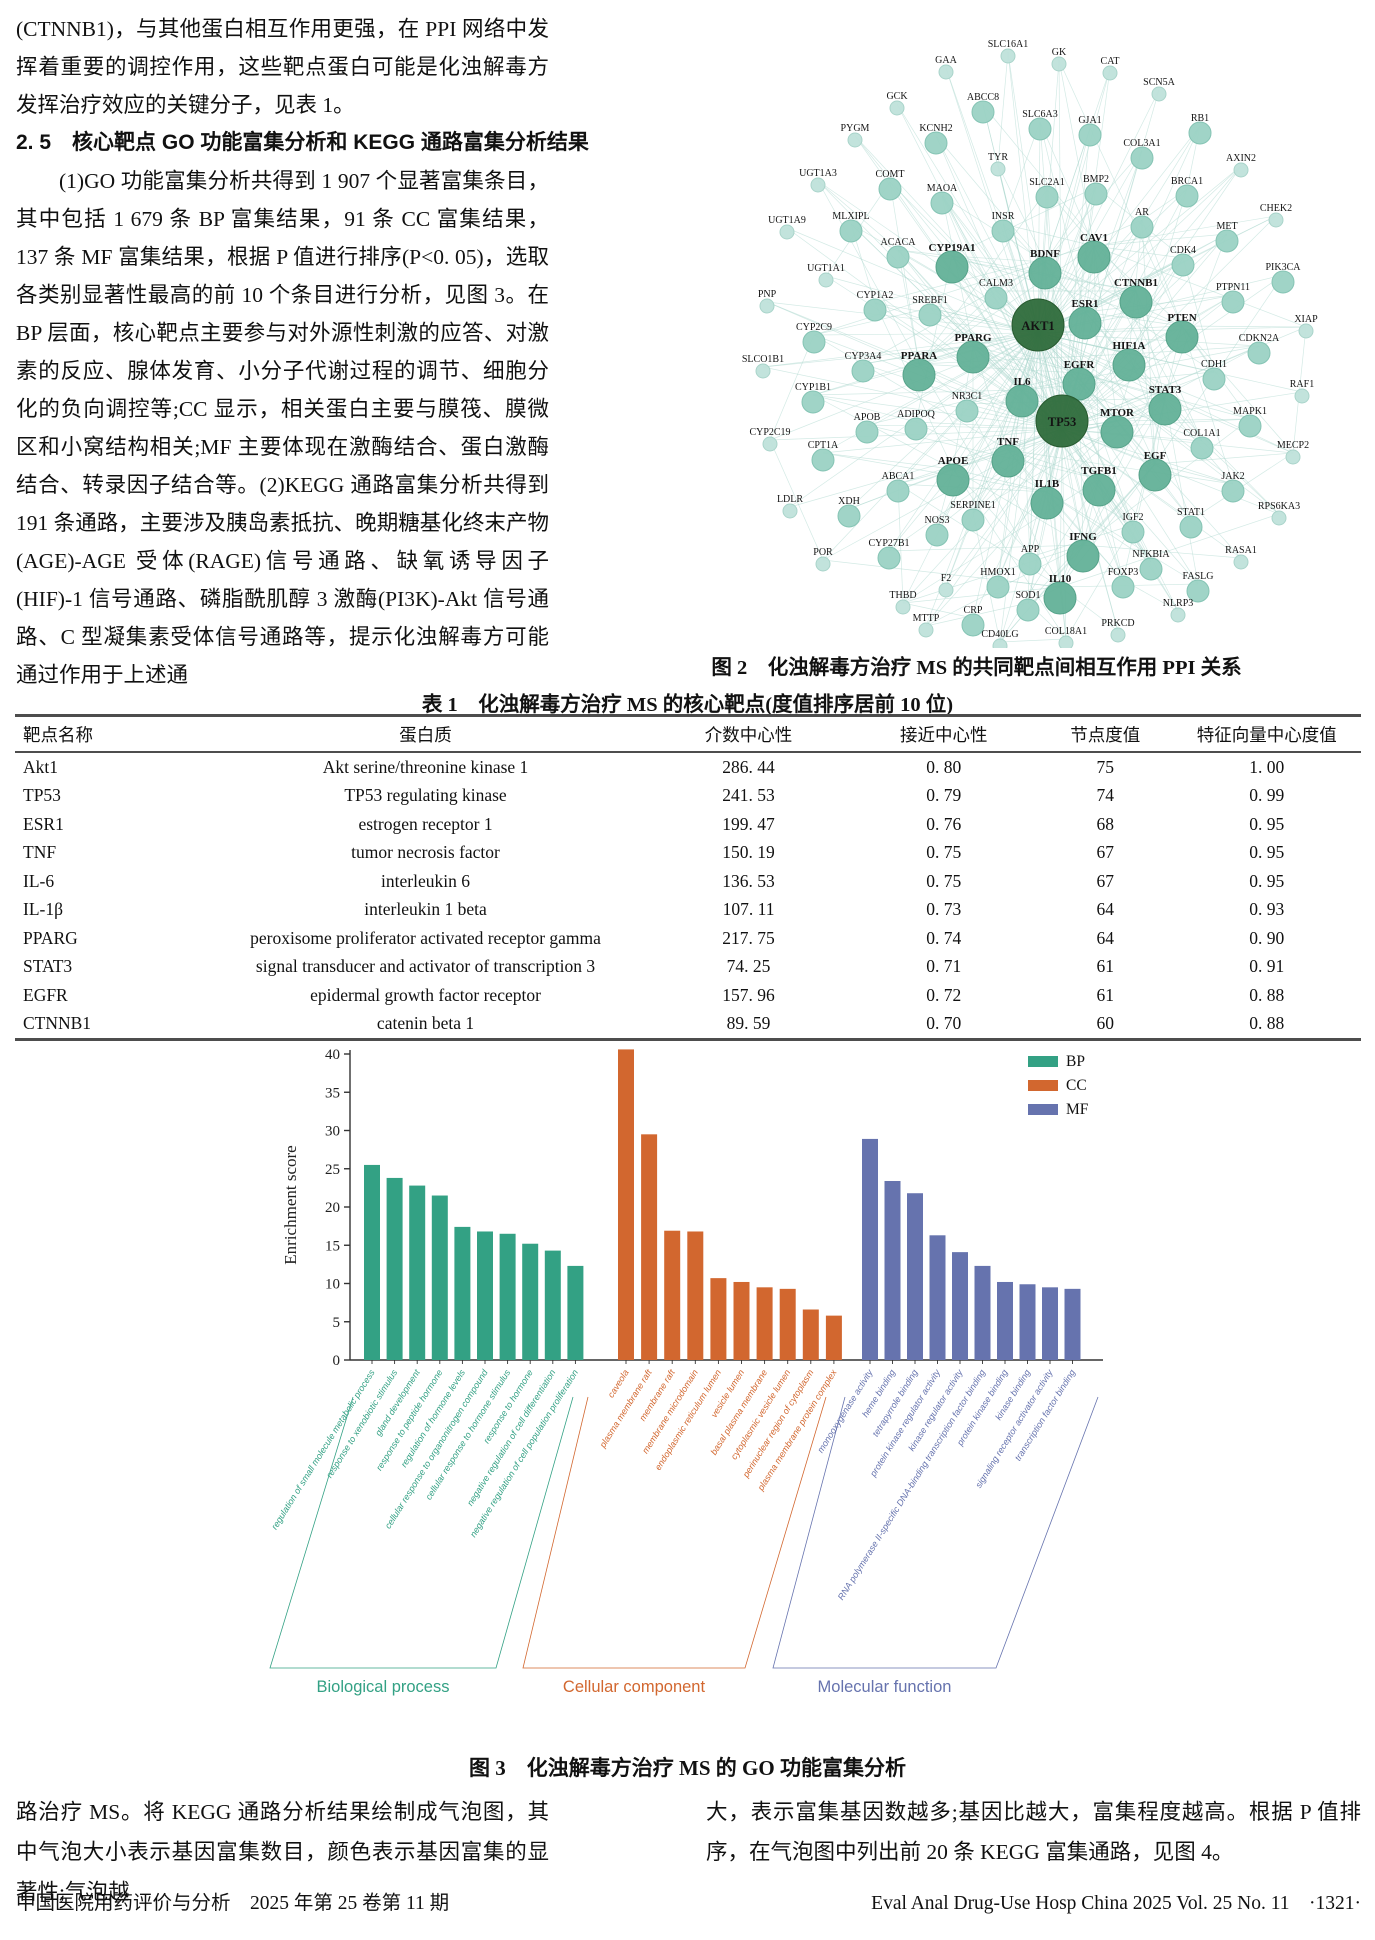  Describe the element at coordinates (290, 1204) in the screenshot. I see `y-axis-label: Enrichment score` at that location.